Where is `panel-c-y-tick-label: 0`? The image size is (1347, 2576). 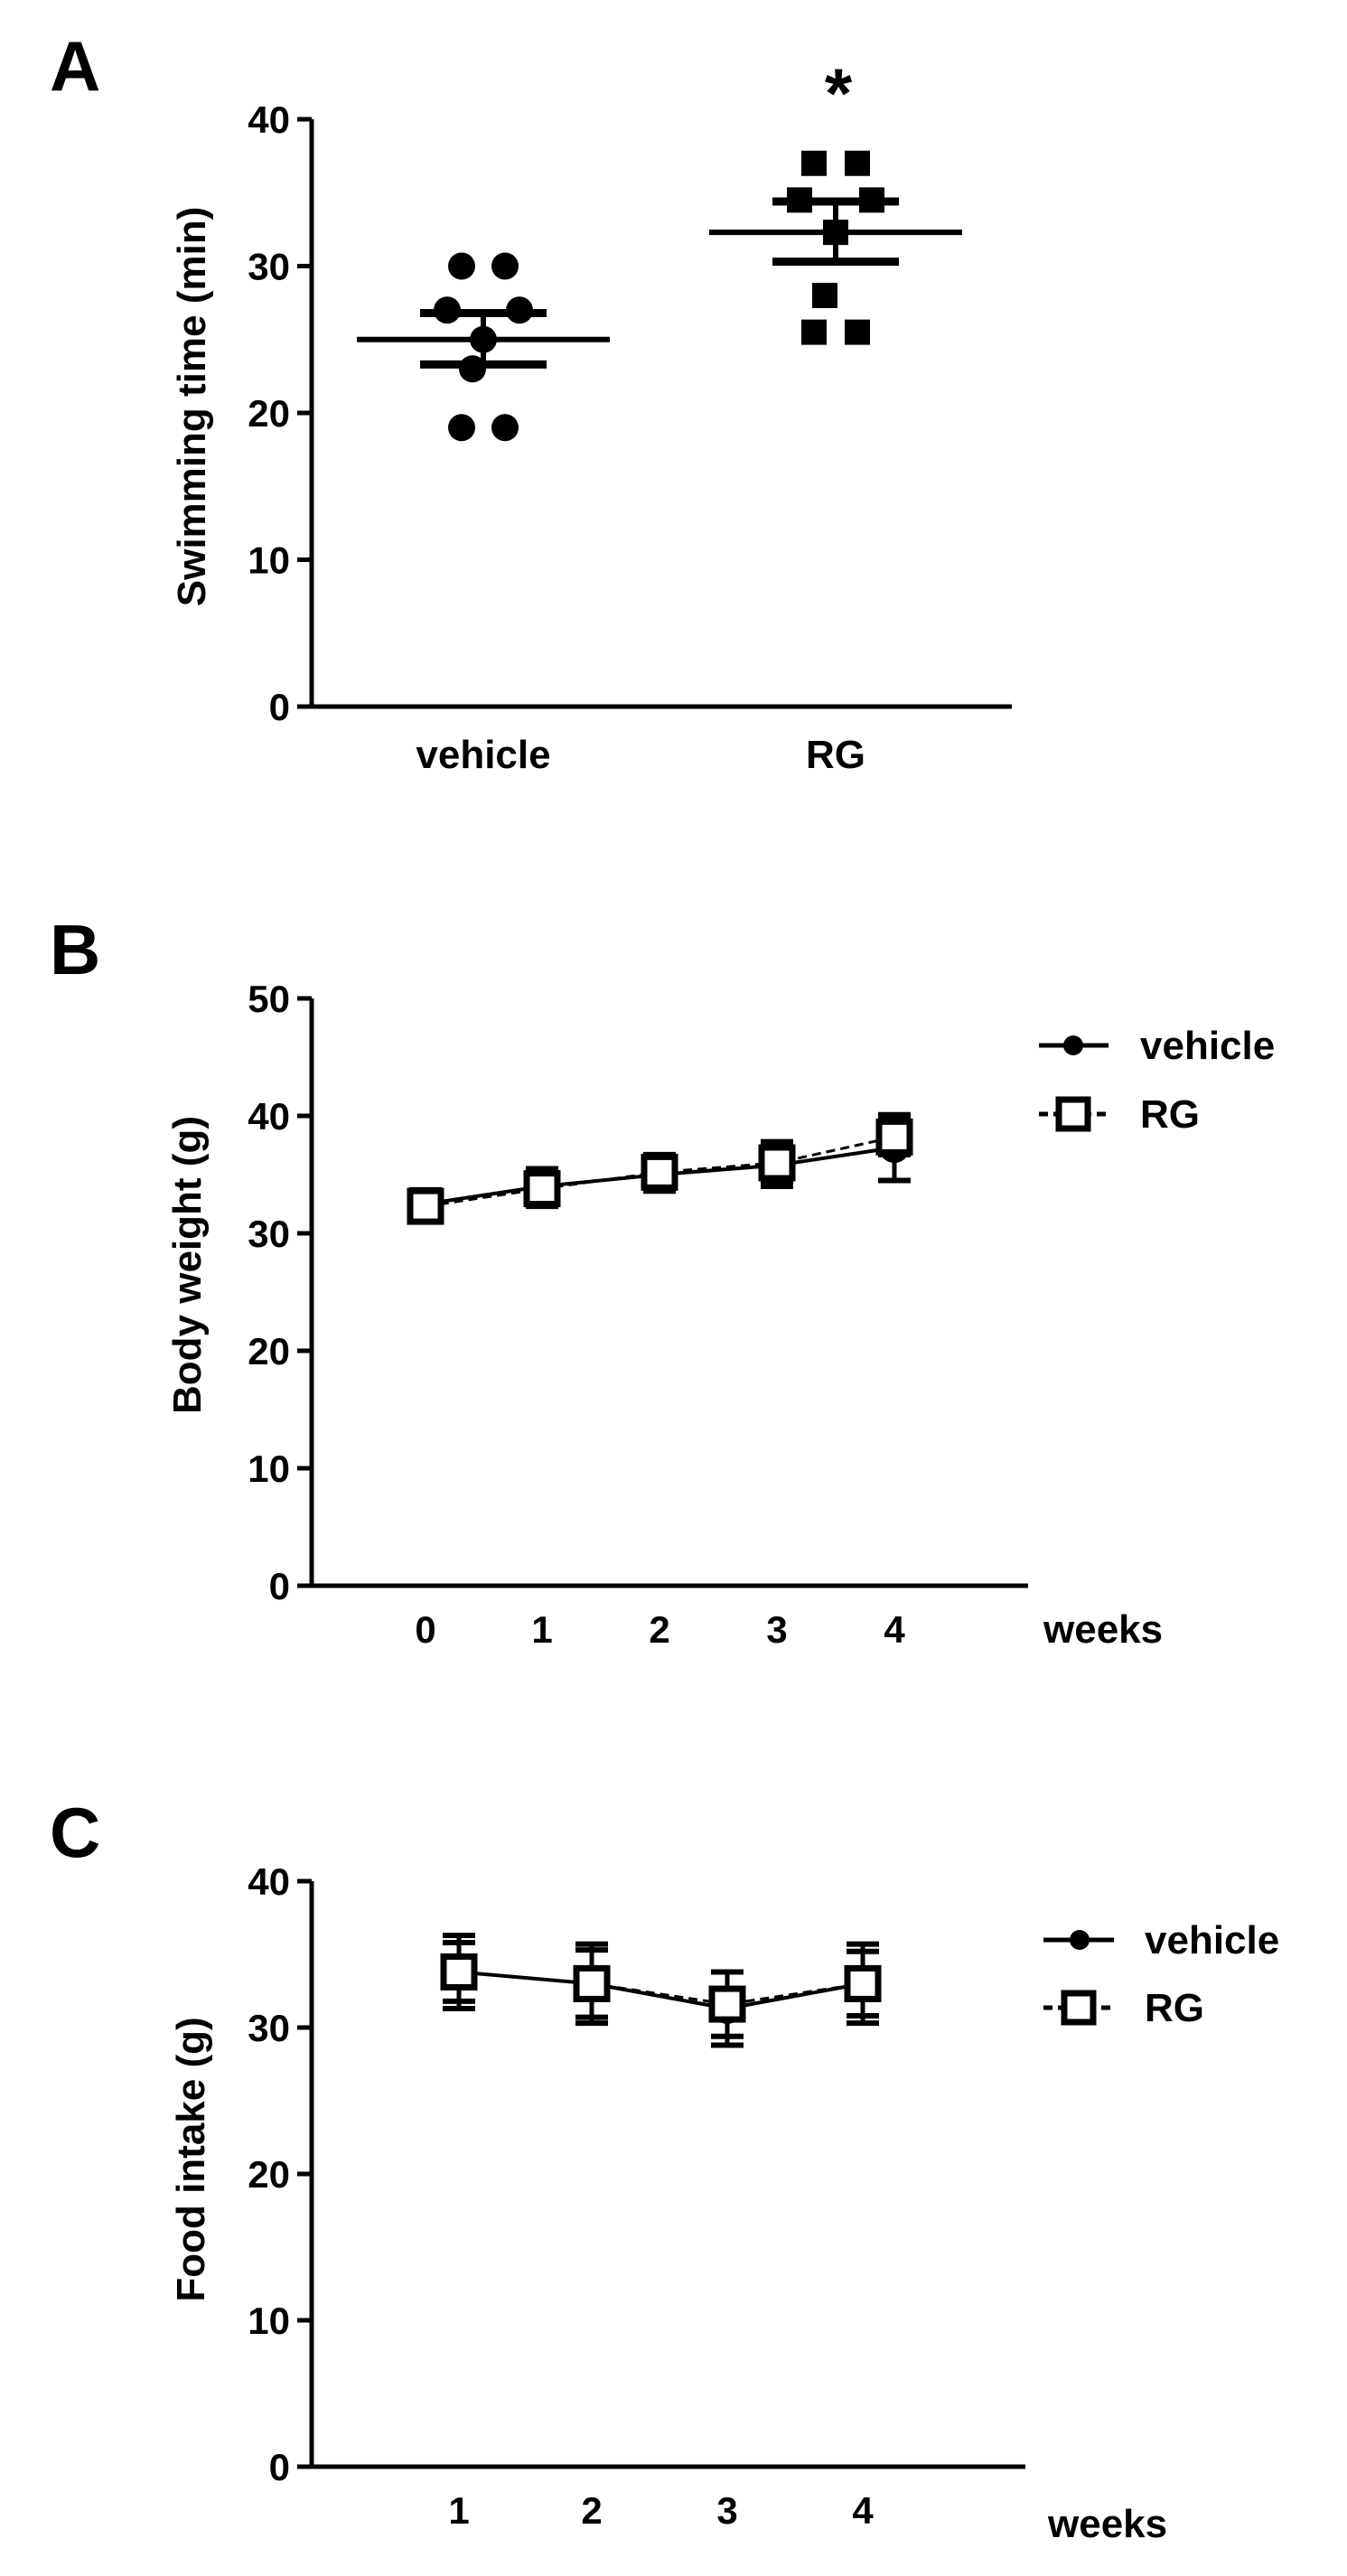
panel-c-y-tick-label: 0 is located at coordinates (279, 2467).